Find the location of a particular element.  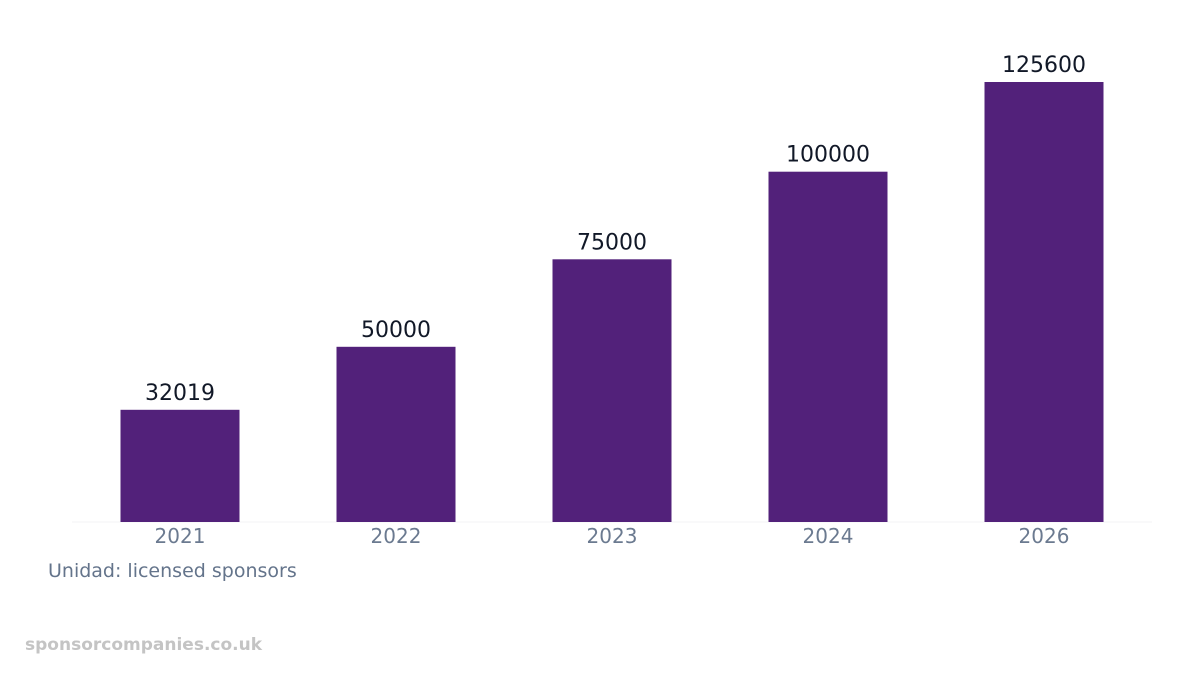

x-tick-labels-group: 2021 2022 2023 2024 2026 is located at coordinates (612, 536).